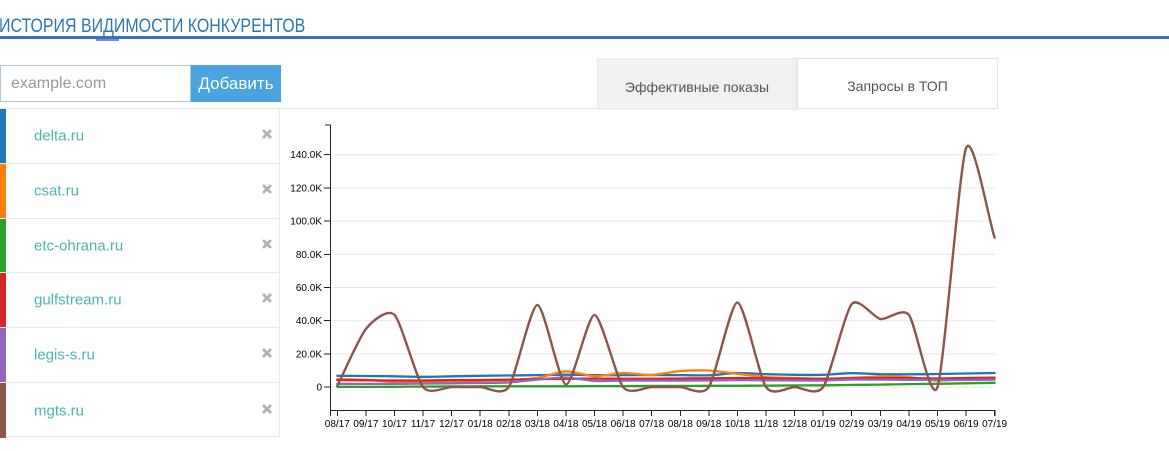 Image resolution: width=1169 pixels, height=451 pixels. Describe the element at coordinates (451, 424) in the screenshot. I see `svg-text: 12/17` at that location.